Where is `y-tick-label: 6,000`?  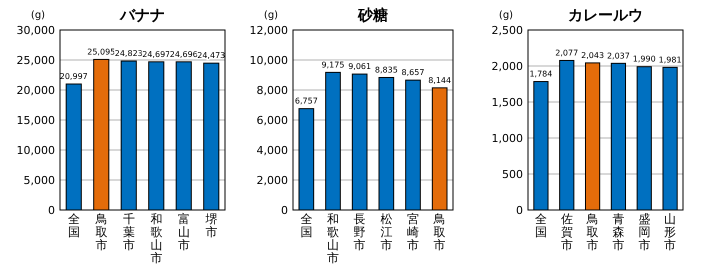
y-tick-label: 6,000 is located at coordinates (272, 120).